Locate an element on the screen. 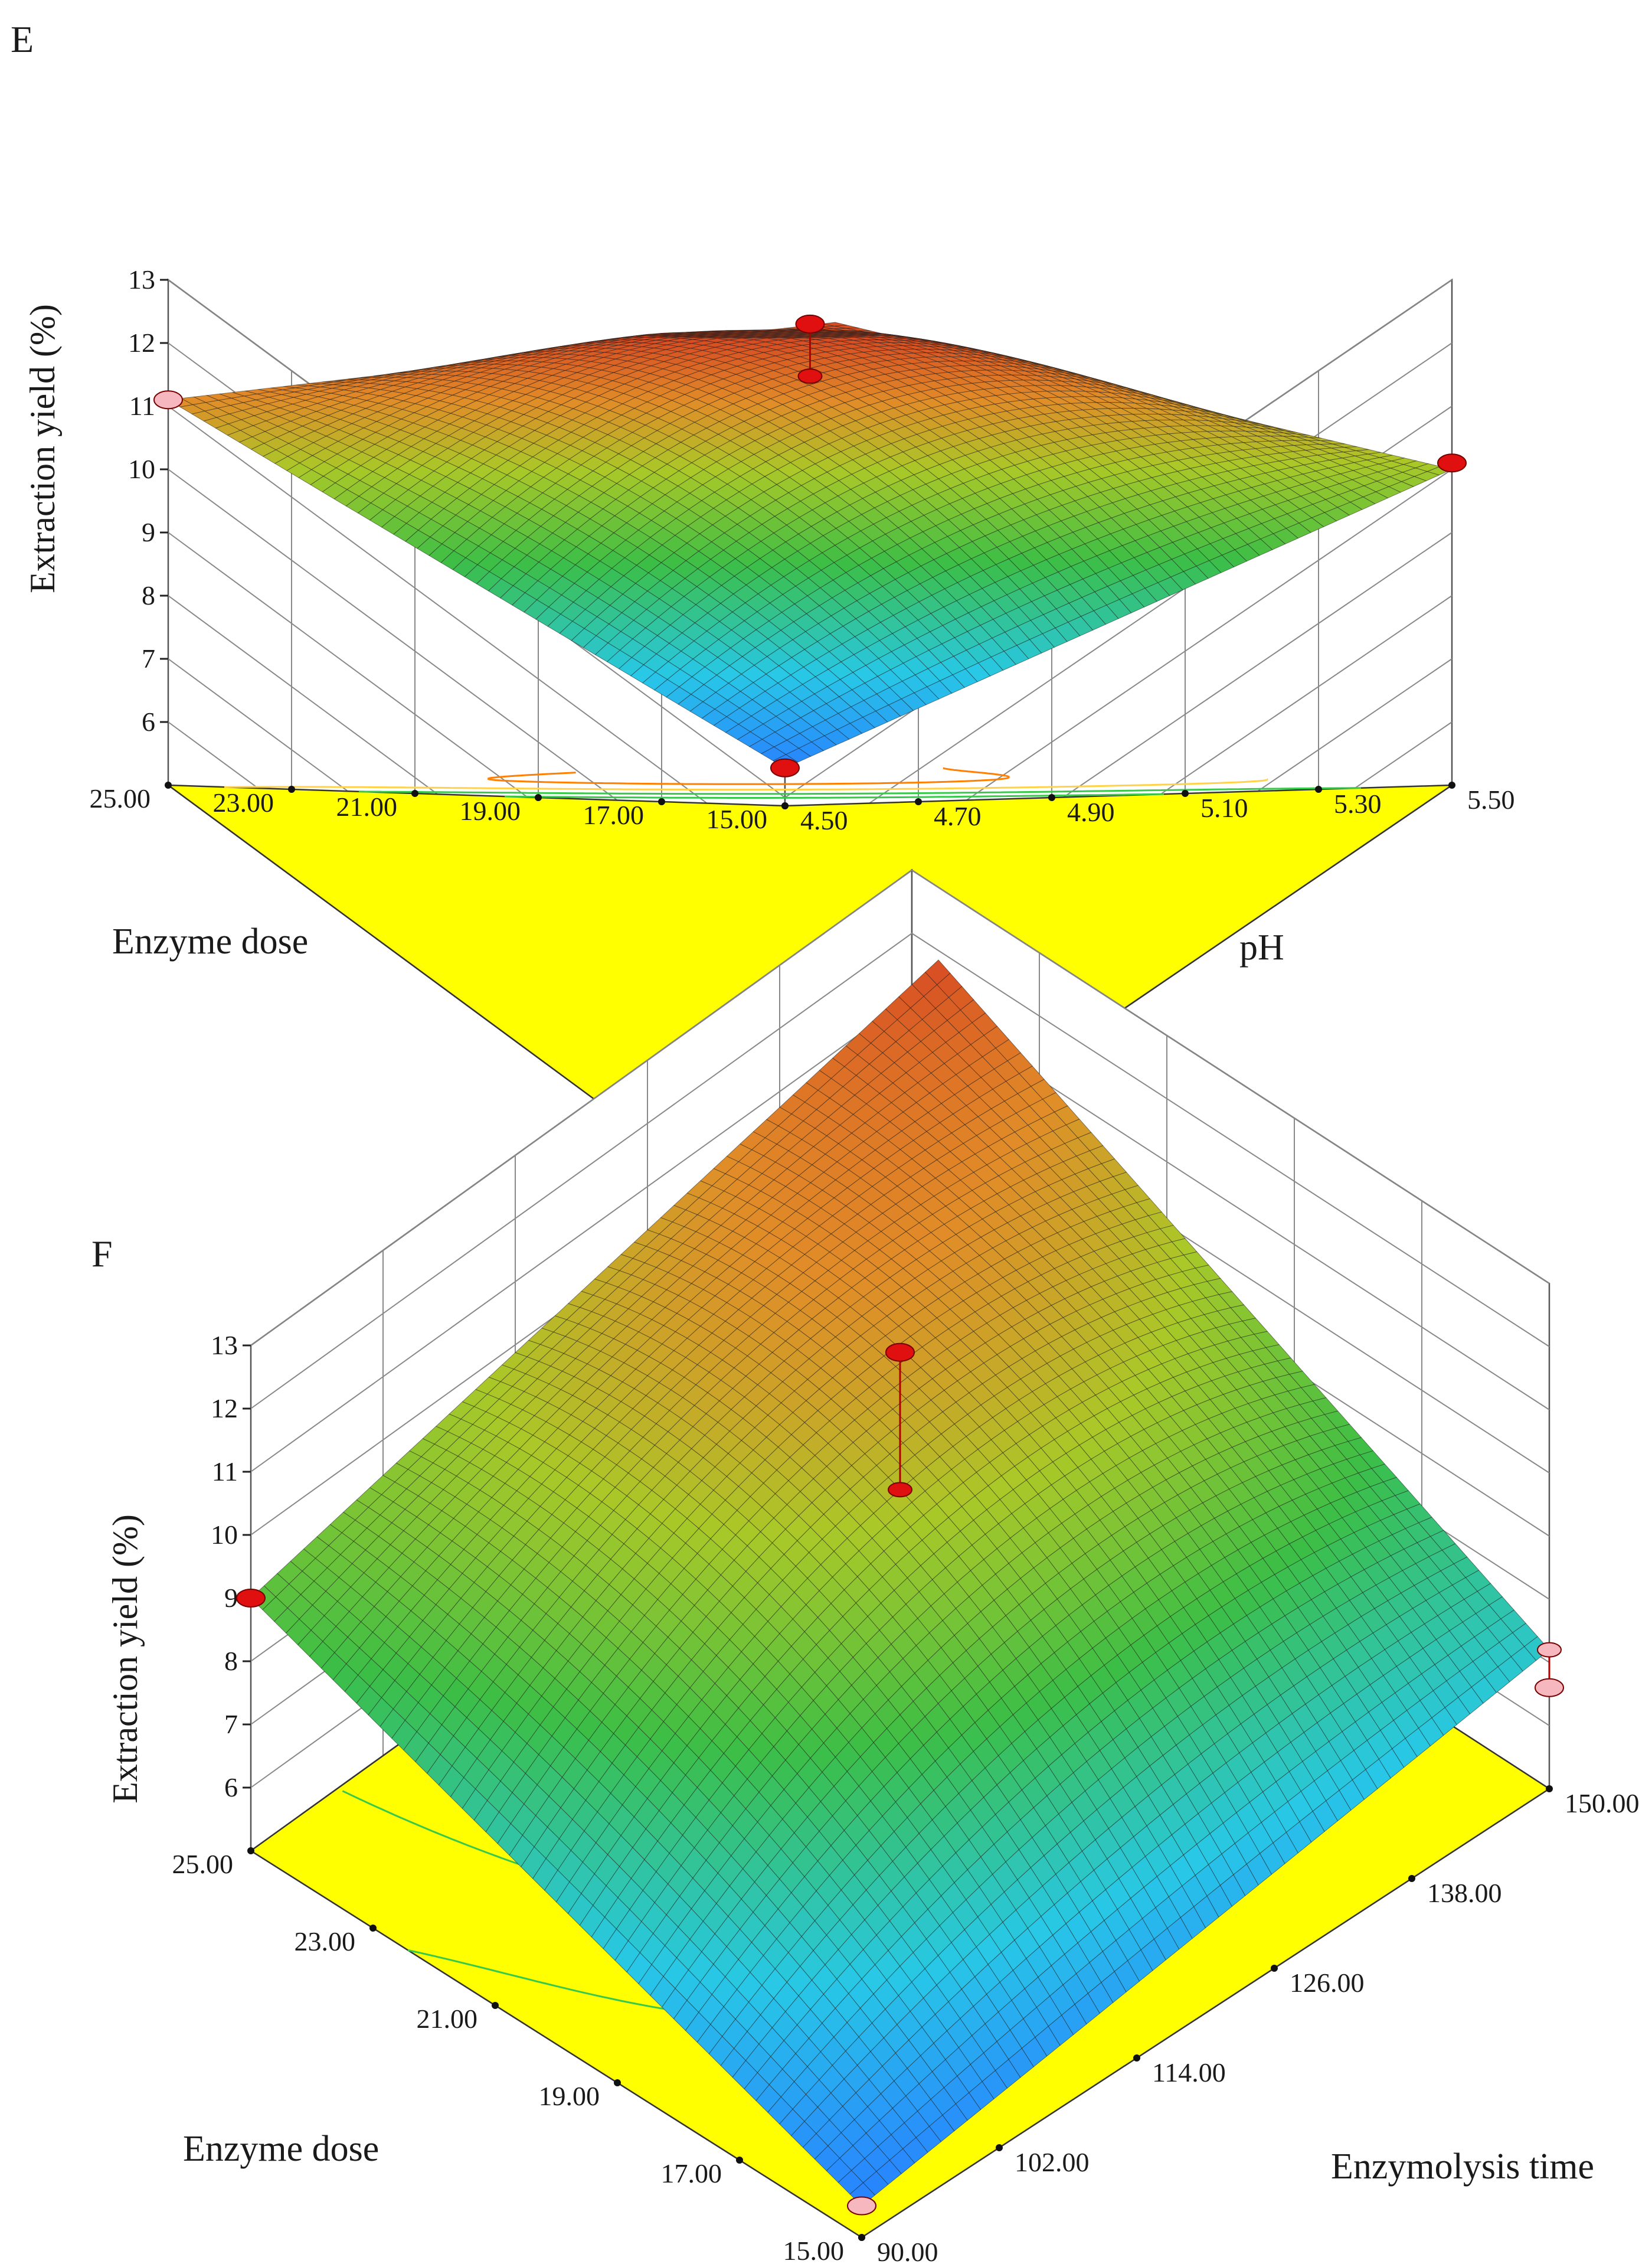 The width and height of the screenshot is (1652, 2264). panel-letter: E is located at coordinates (23, 39).